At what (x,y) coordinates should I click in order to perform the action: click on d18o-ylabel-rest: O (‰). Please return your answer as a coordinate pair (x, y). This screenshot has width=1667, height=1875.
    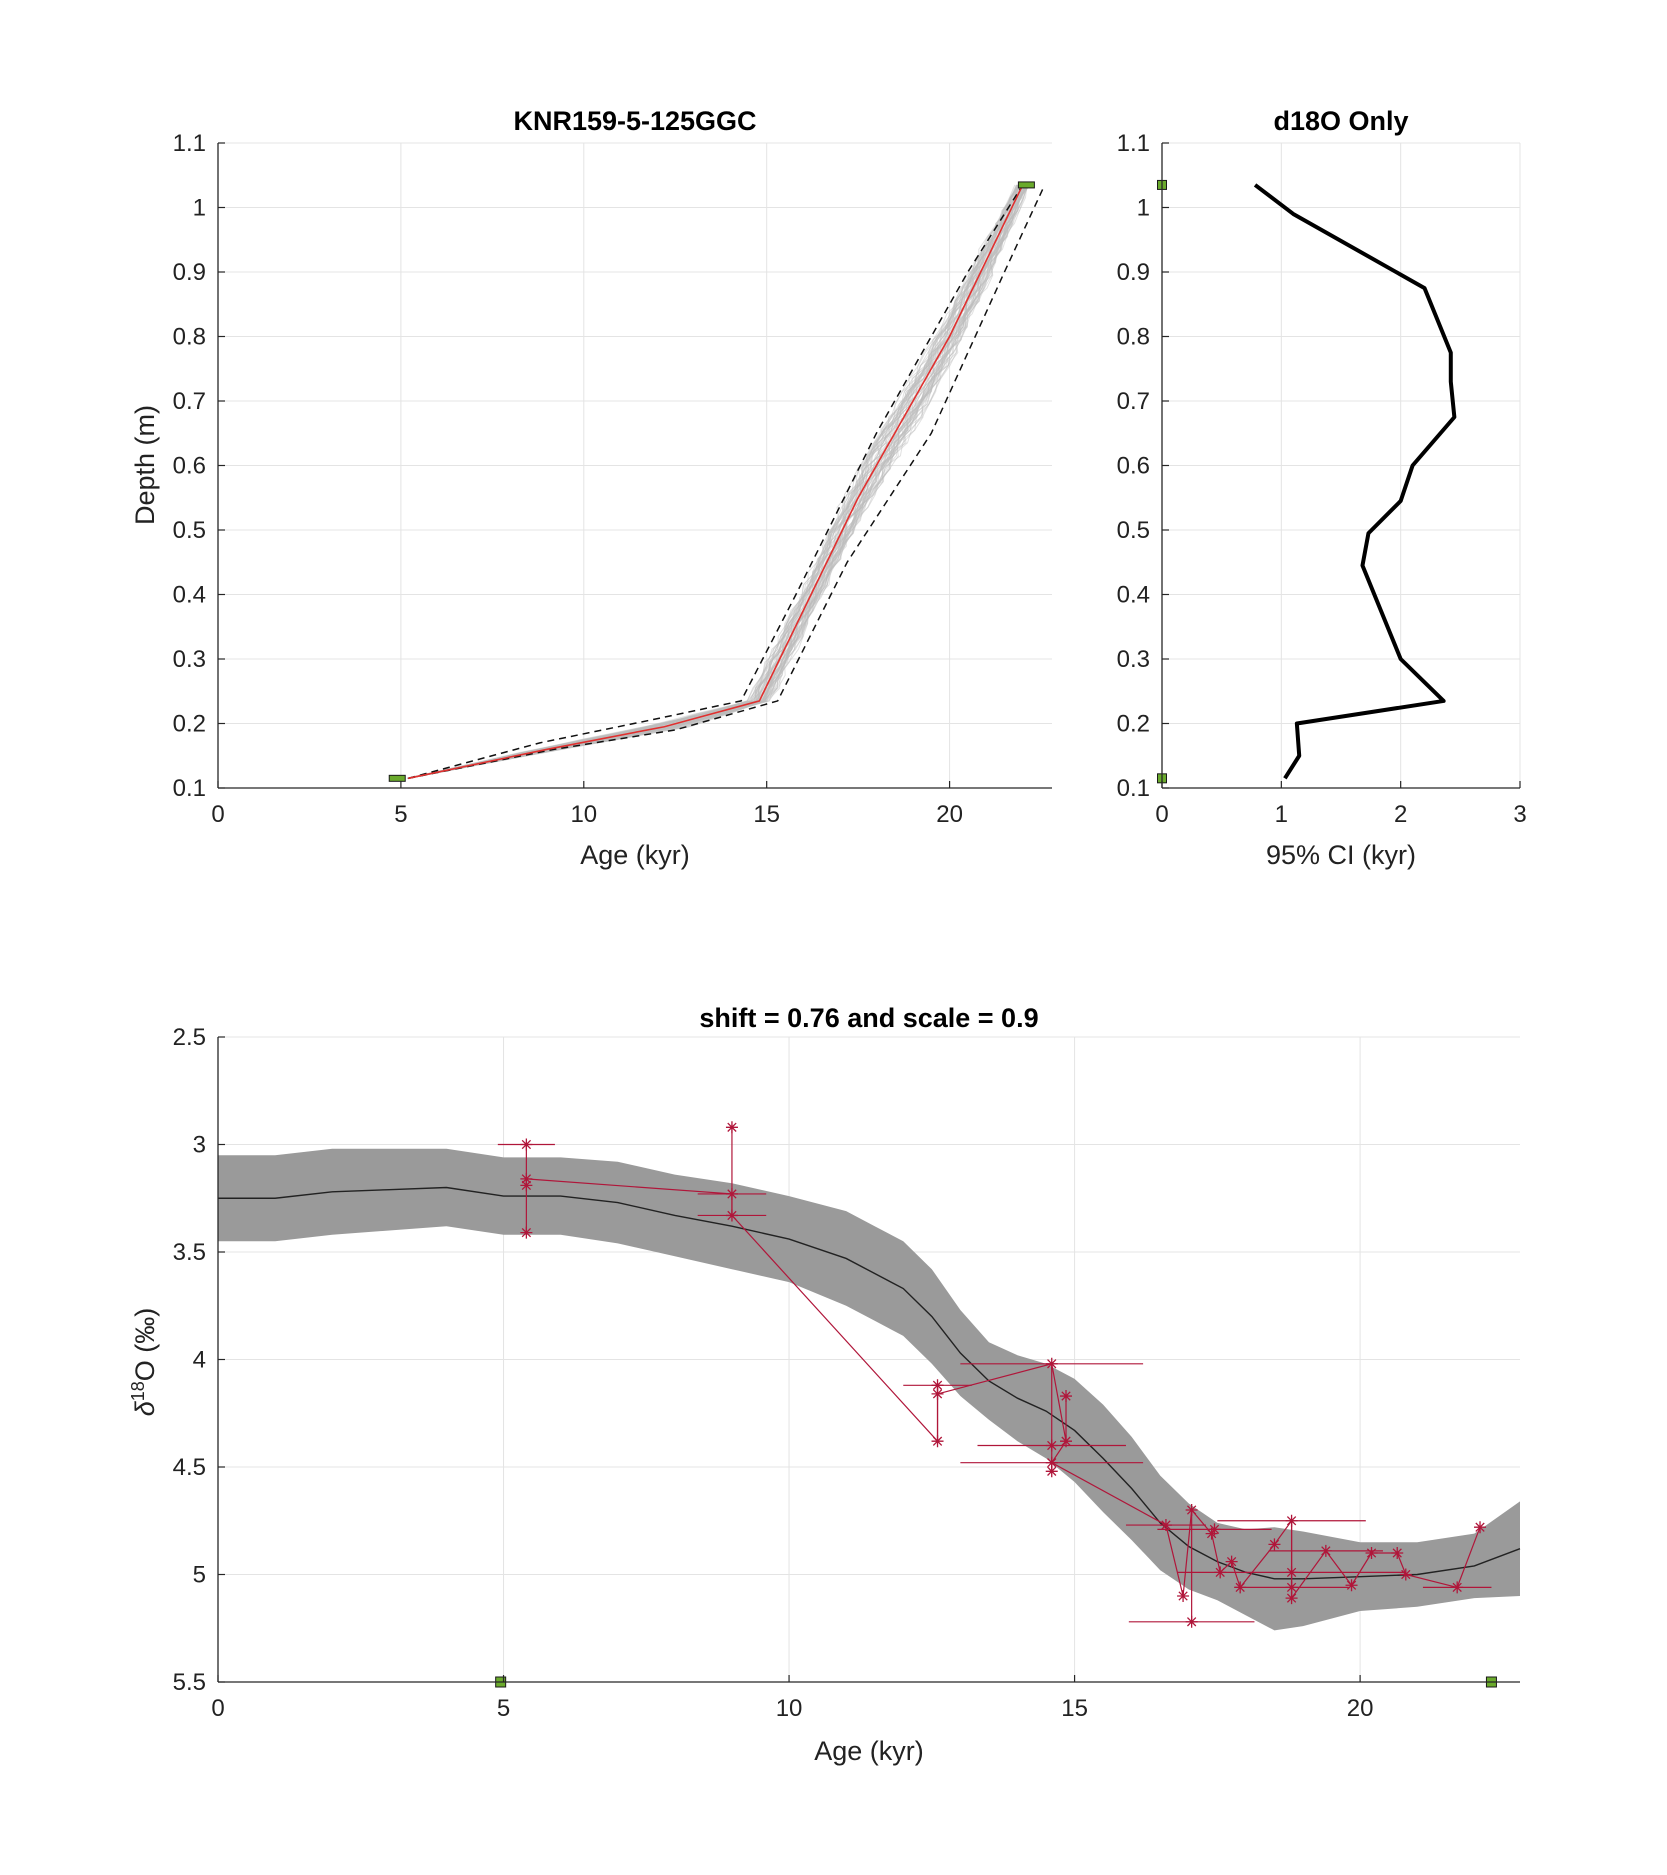
    Looking at the image, I should click on (145, 1345).